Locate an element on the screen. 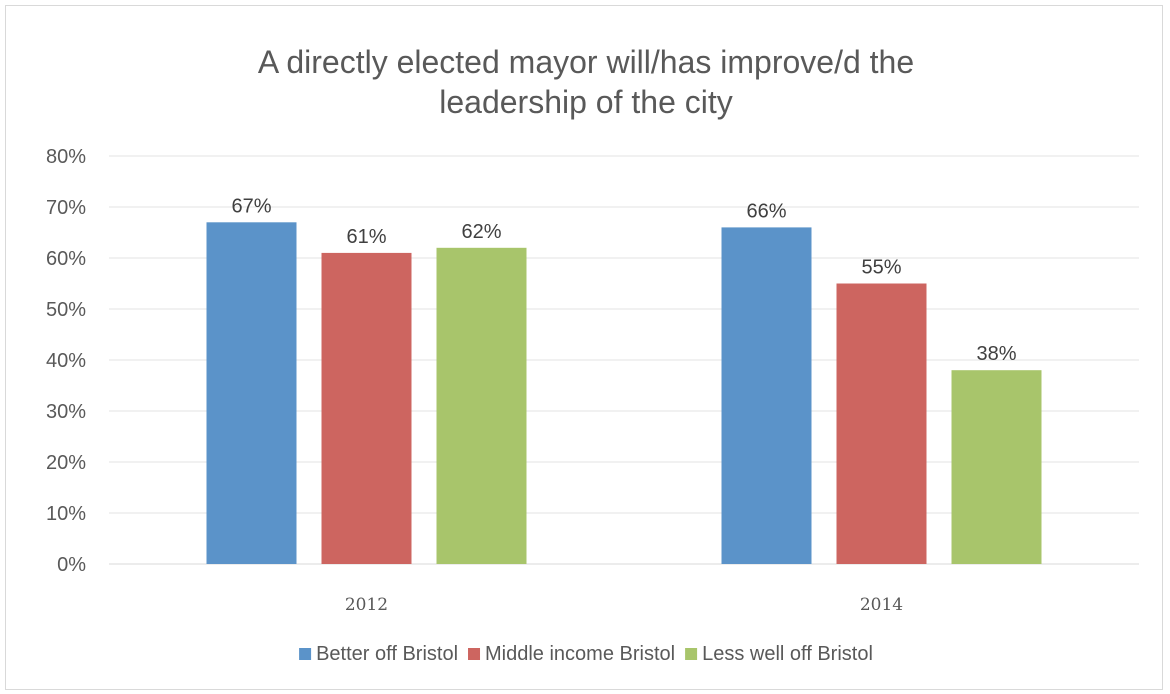  legend-label: Better off Bristol is located at coordinates (387, 654).